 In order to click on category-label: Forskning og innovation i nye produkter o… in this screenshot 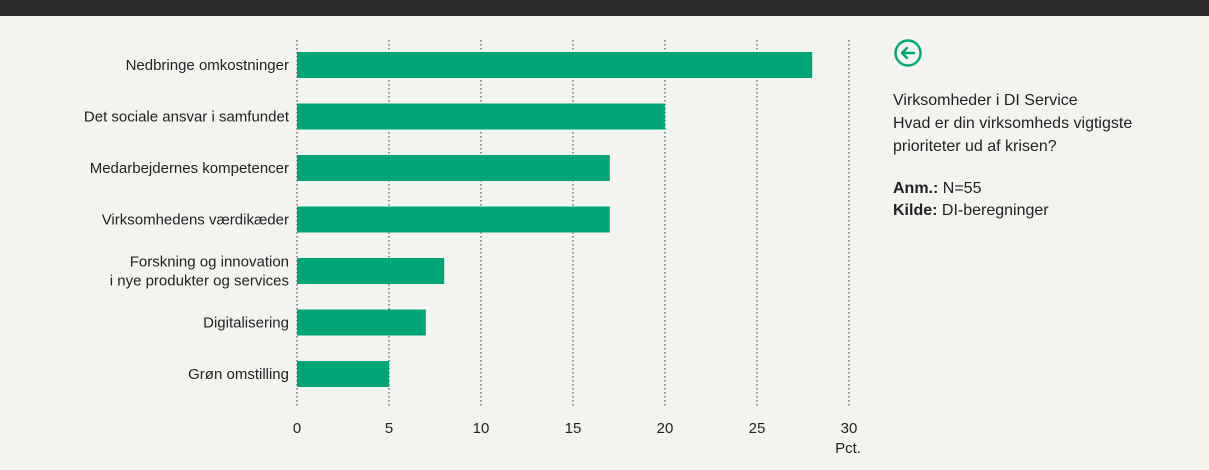, I will do `click(199, 272)`.